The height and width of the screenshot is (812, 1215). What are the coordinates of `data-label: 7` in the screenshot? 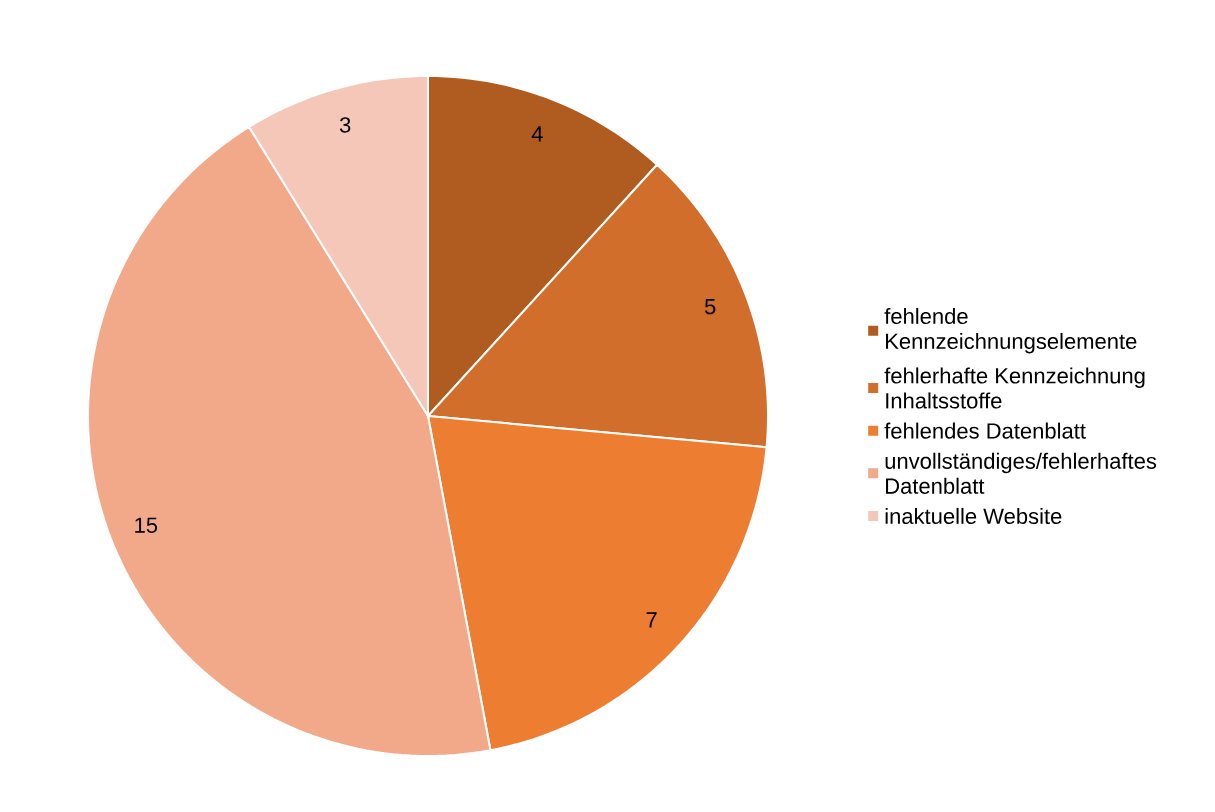 It's located at (651, 620).